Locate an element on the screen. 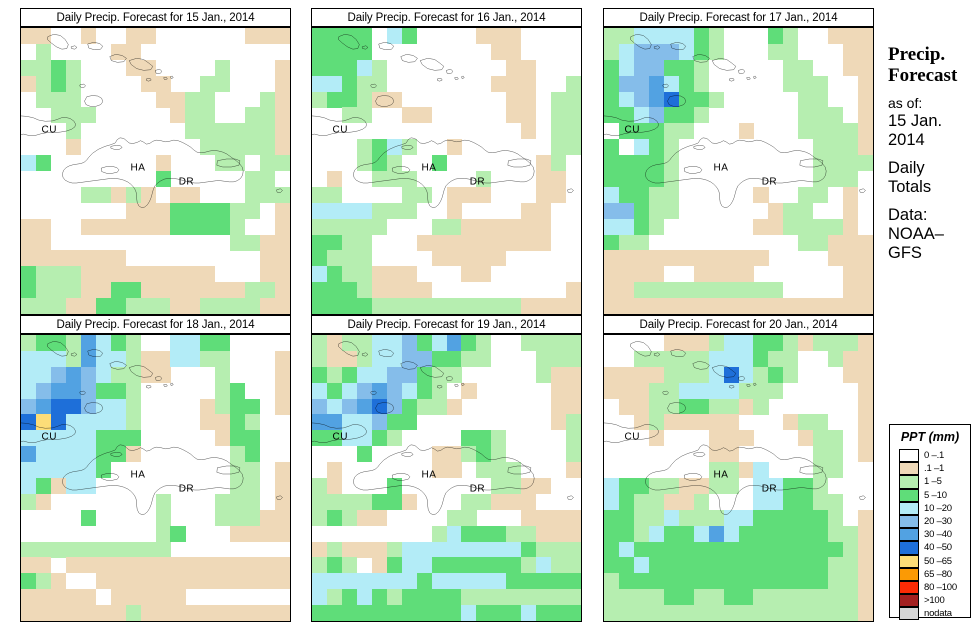  legend-item: 40 –50 is located at coordinates (928, 548).